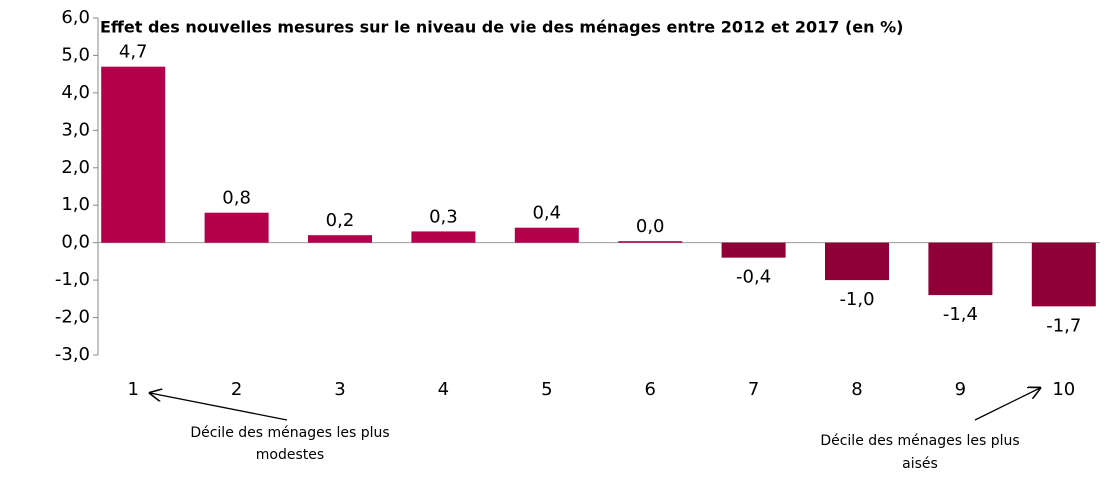  Describe the element at coordinates (650, 226) in the screenshot. I see `value-label: 0,0` at that location.